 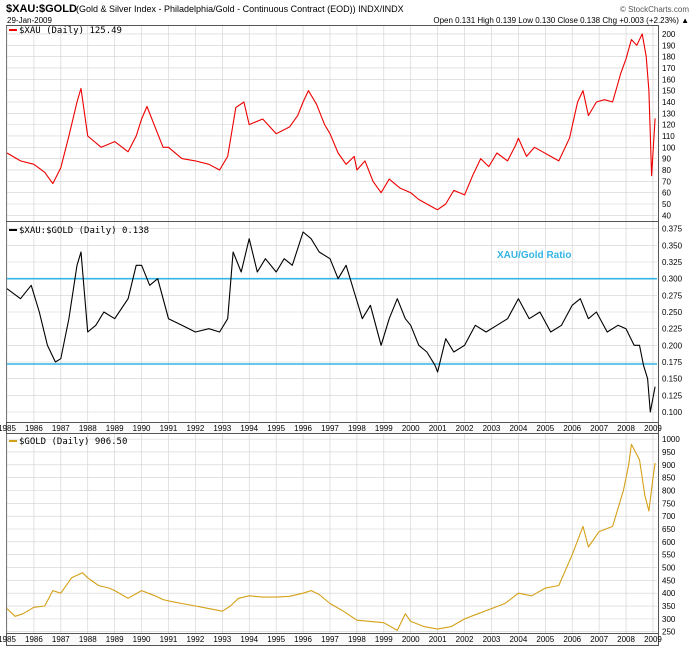 What do you see at coordinates (669, 125) in the screenshot?
I see `y-tick-label: 120` at bounding box center [669, 125].